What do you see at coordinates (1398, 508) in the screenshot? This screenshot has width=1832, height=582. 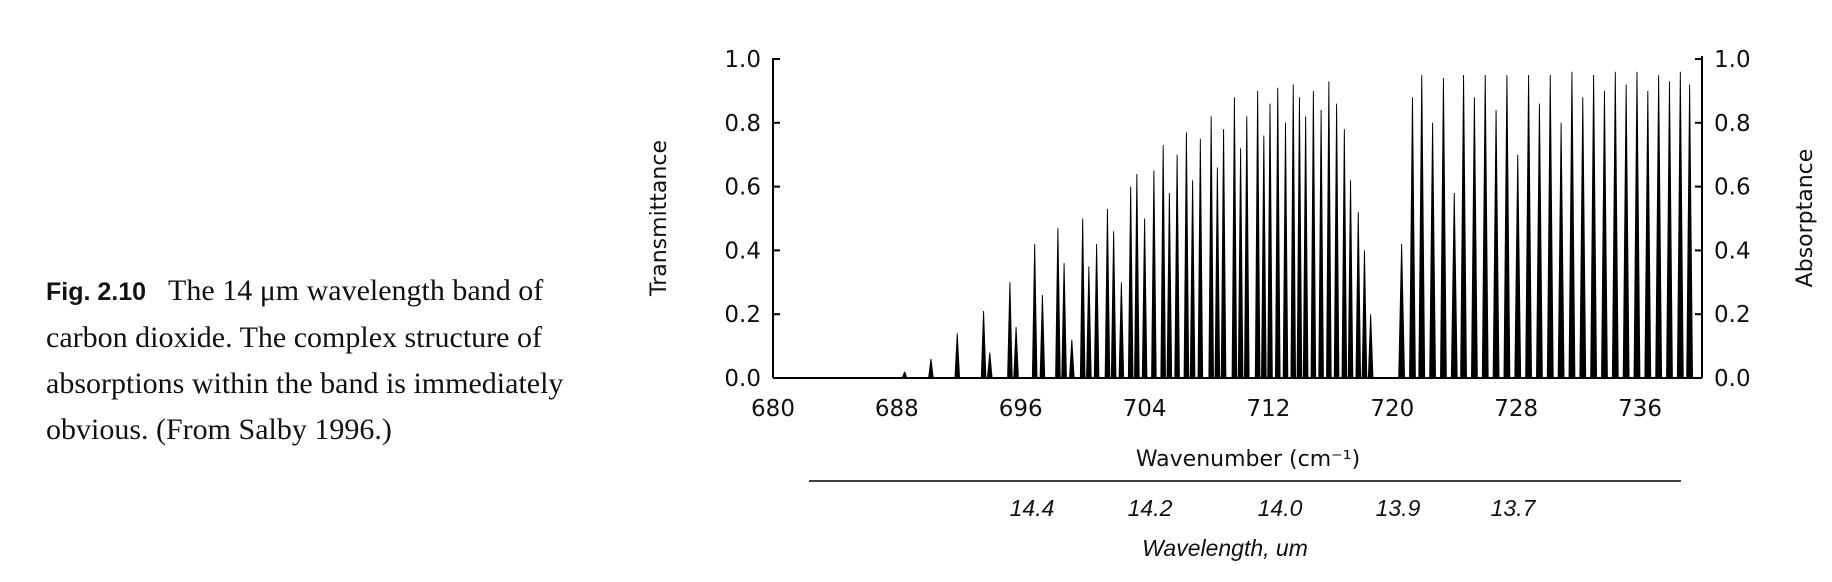 I see `wavelength-tick-label: 13.9` at bounding box center [1398, 508].